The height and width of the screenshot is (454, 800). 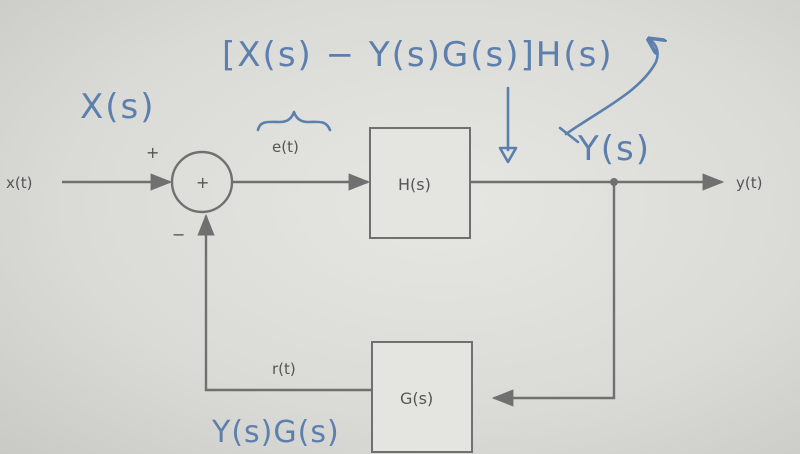 I want to click on down-arrow-head, so click(x=508, y=155).